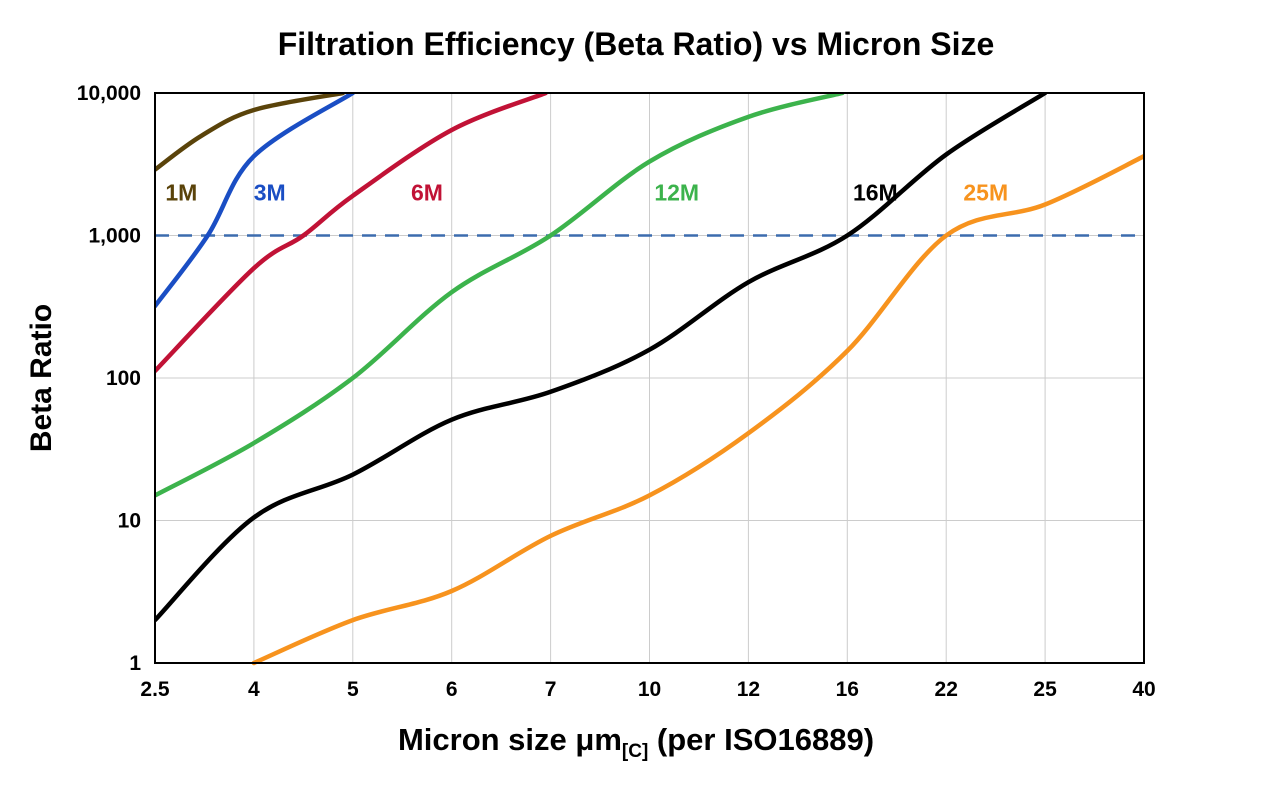  I want to click on x-tick-label: 6, so click(452, 689).